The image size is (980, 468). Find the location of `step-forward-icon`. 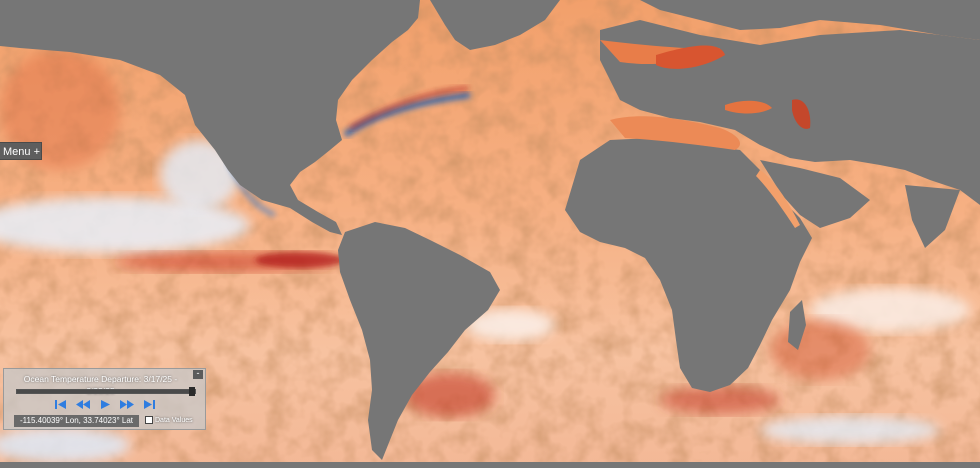

step-forward-icon is located at coordinates (127, 404).